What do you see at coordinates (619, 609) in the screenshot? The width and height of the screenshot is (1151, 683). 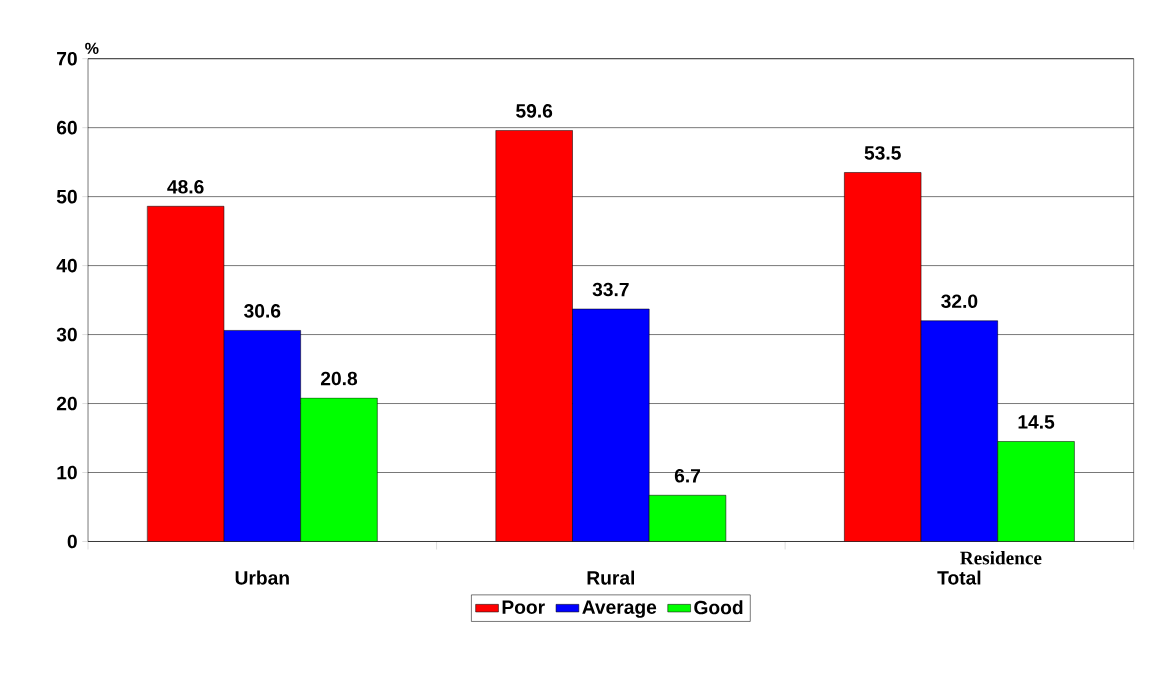 I see `legend-label: Average` at bounding box center [619, 609].